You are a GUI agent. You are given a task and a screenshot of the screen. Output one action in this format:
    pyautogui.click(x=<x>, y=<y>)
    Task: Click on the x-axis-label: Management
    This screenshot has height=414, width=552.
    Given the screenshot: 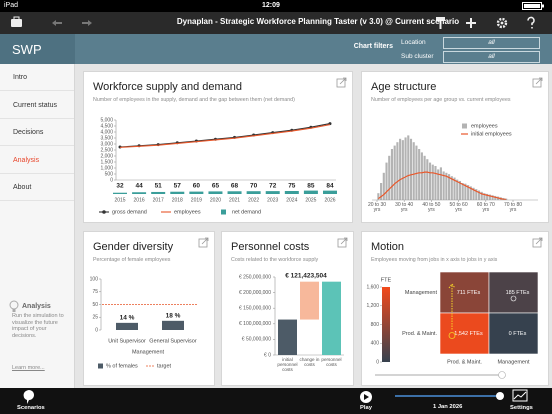 What is the action you would take?
    pyautogui.click(x=148, y=352)
    